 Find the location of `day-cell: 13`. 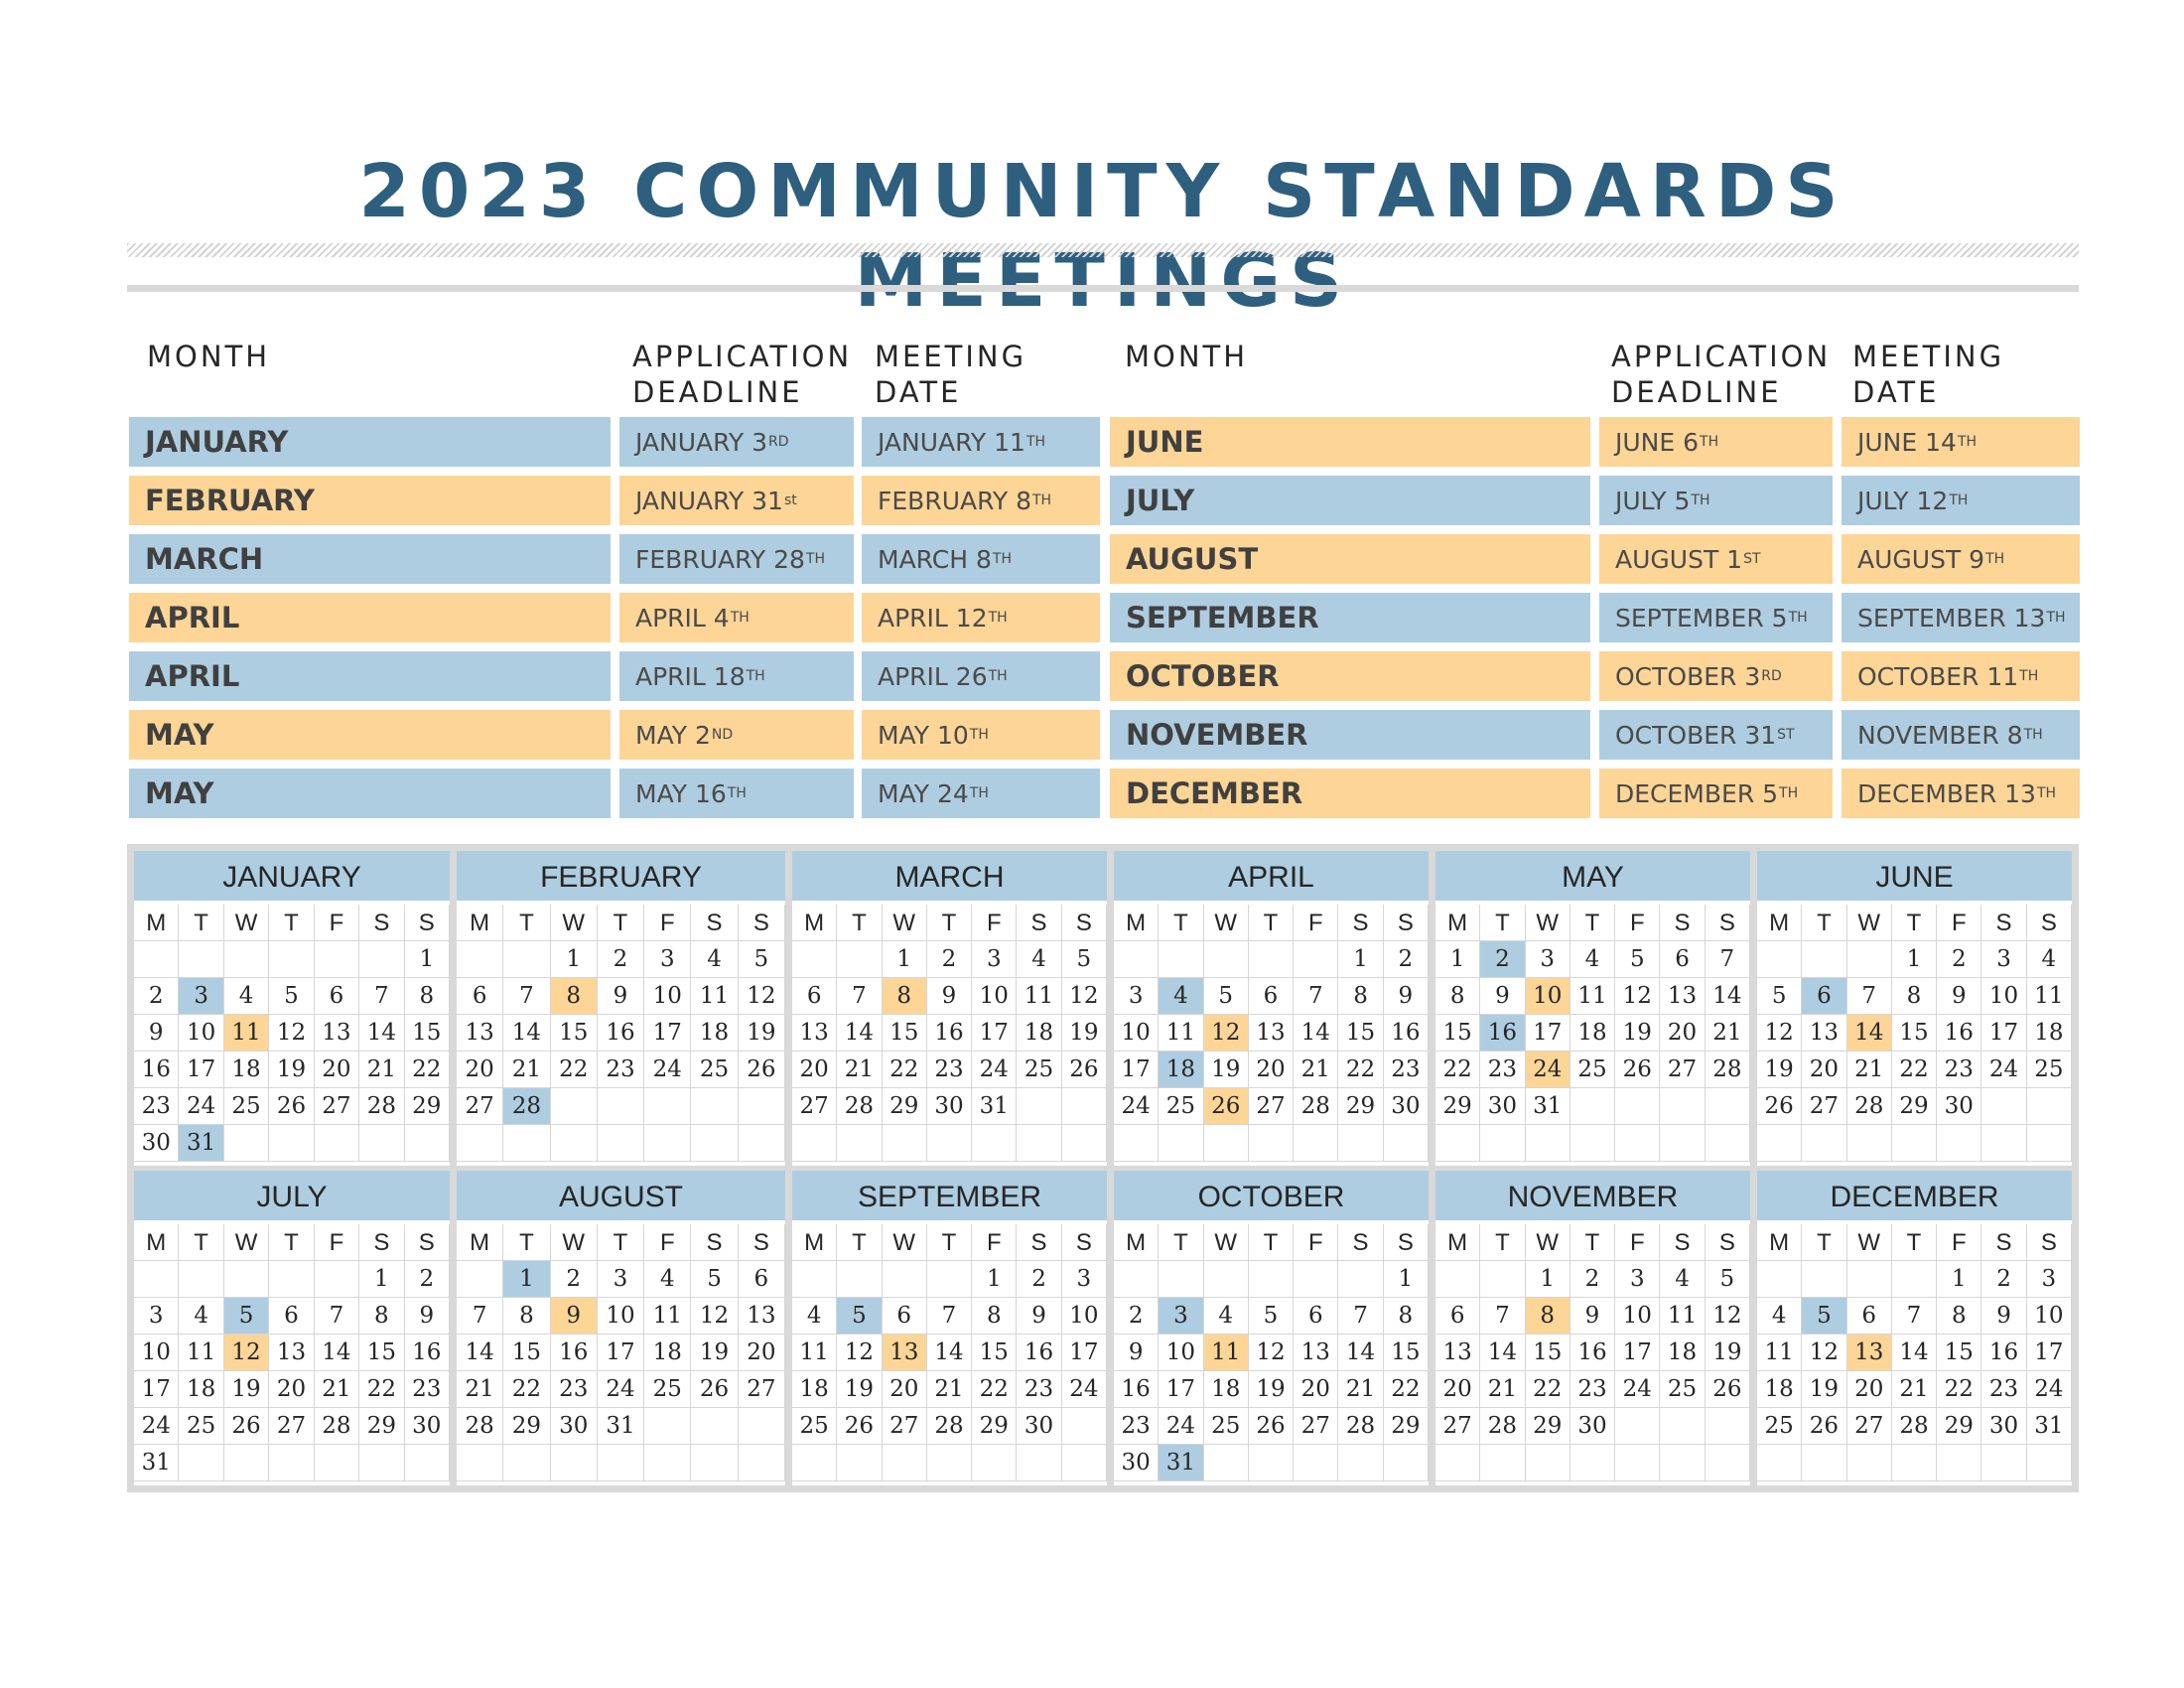

day-cell: 13 is located at coordinates (1271, 1033).